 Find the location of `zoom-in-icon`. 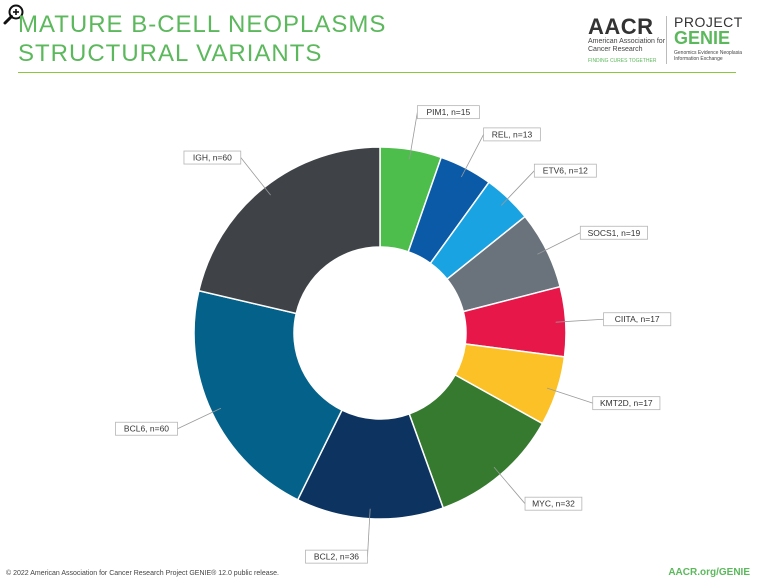

zoom-in-icon is located at coordinates (14, 14).